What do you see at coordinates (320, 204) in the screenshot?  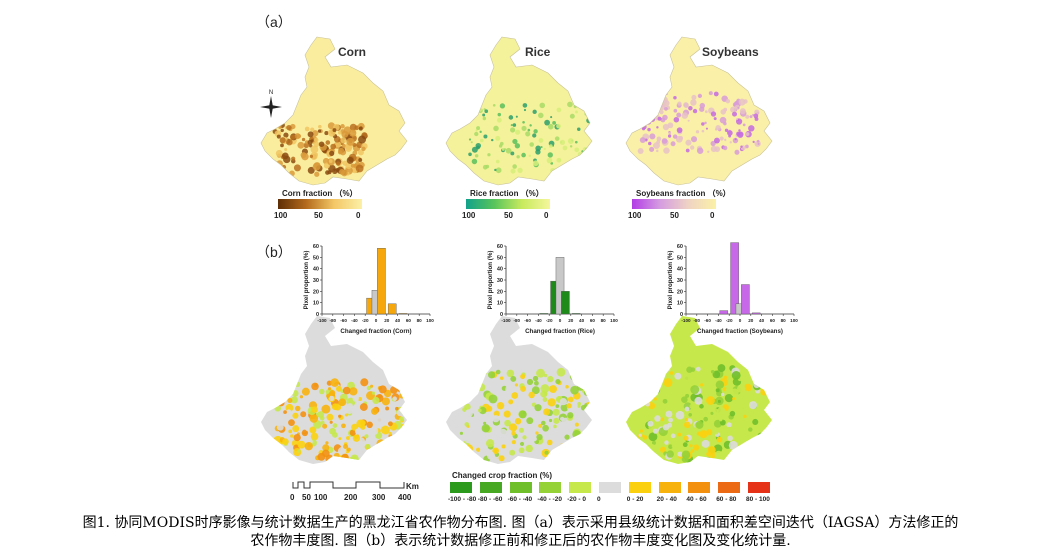 I see `corn-colorbar` at bounding box center [320, 204].